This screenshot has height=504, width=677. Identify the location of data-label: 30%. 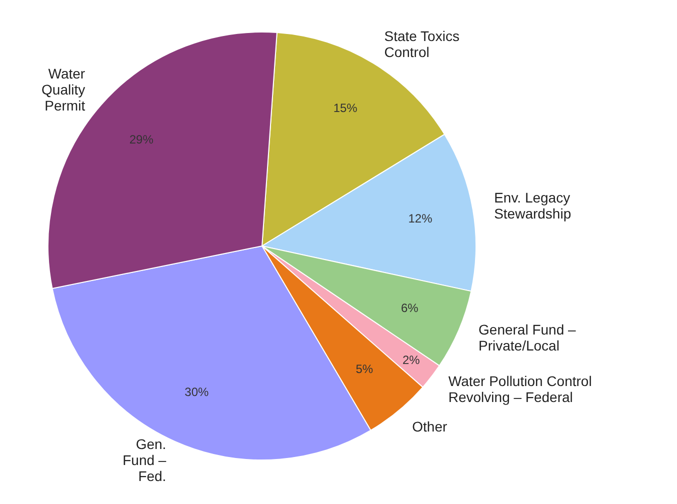
(197, 391).